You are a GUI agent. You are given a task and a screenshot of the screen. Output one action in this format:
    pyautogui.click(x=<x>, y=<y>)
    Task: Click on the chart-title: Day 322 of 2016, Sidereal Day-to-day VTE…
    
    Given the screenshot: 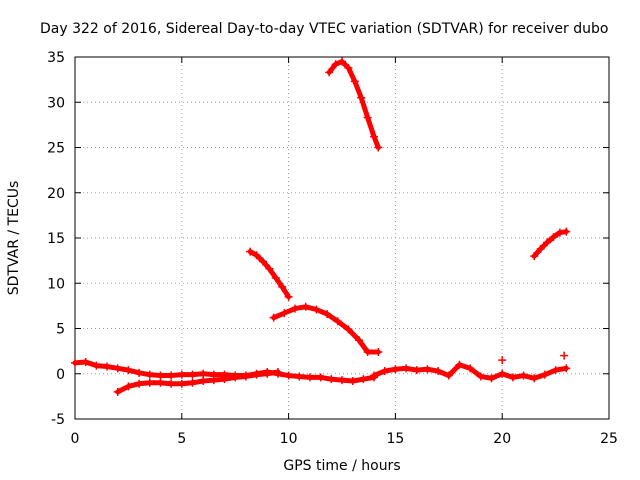 What is the action you would take?
    pyautogui.click(x=324, y=29)
    